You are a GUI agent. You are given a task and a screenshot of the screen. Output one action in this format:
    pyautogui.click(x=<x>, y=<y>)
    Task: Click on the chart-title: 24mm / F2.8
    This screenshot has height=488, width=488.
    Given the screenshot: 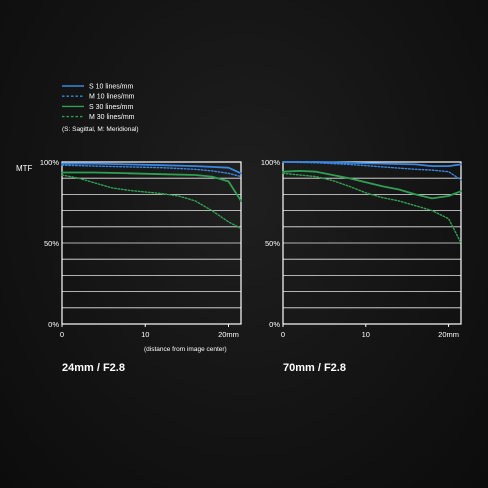 What is the action you would take?
    pyautogui.click(x=93, y=368)
    